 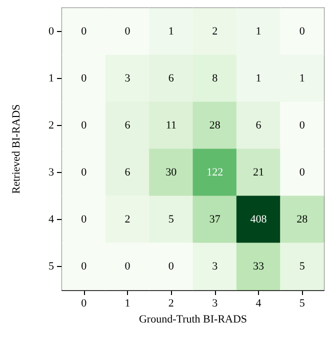 What do you see at coordinates (258, 172) in the screenshot?
I see `data-label: 21` at bounding box center [258, 172].